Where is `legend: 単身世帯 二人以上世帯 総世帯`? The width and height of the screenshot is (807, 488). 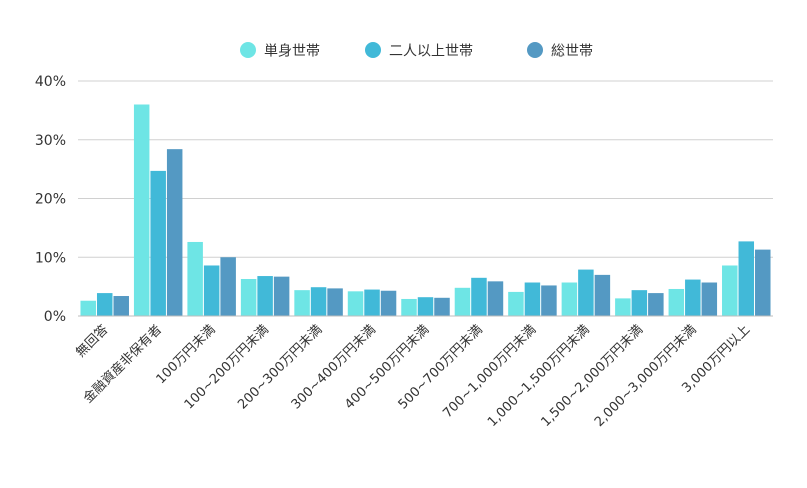
legend: 単身世帯 二人以上世帯 総世帯 is located at coordinates (416, 51).